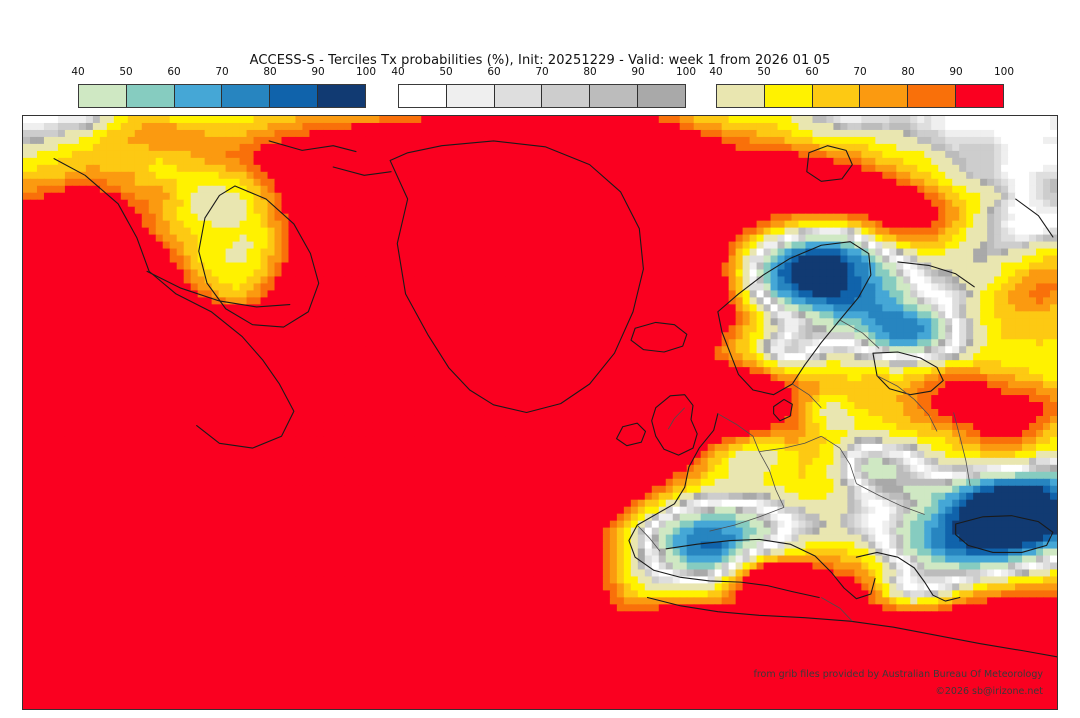  Describe the element at coordinates (270, 72) in the screenshot. I see `colorbar-below-normal-tick: 80` at that location.